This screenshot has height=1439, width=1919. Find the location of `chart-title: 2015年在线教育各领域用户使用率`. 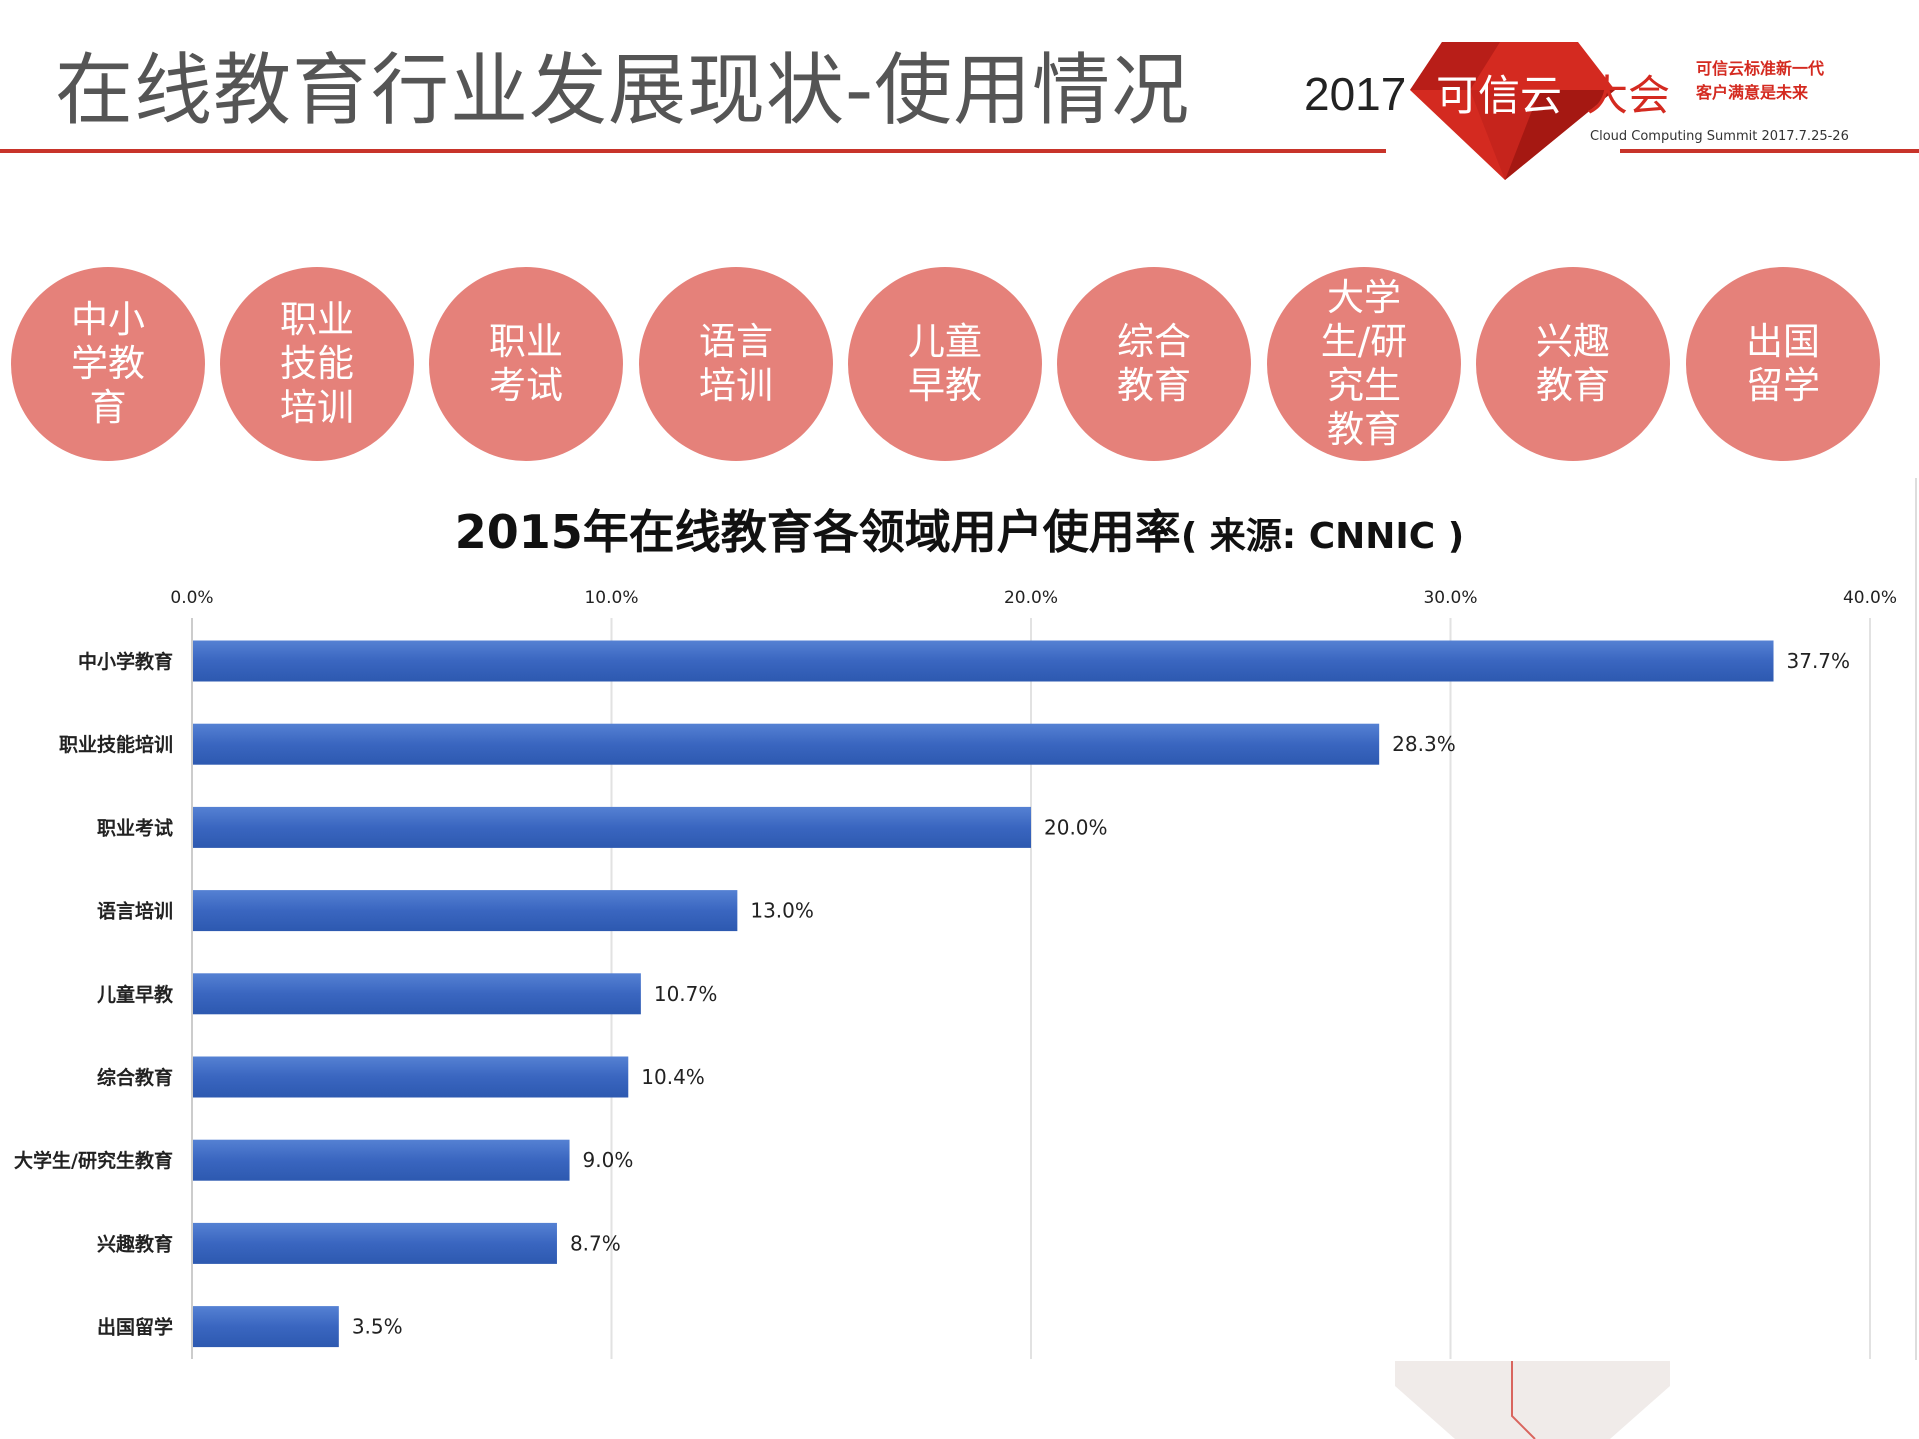

chart-title: 2015年在线教育各领域用户使用率 is located at coordinates (817, 532).